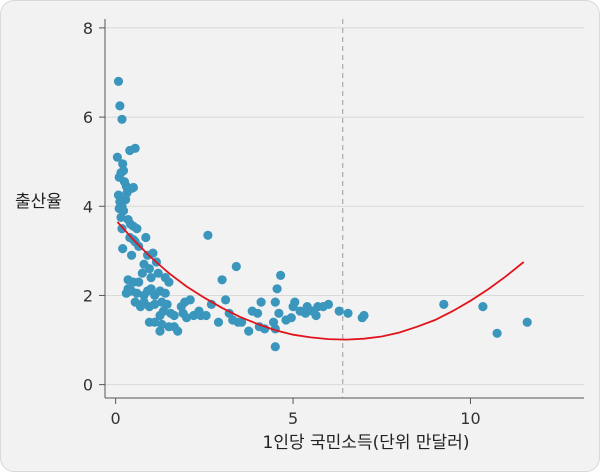 The width and height of the screenshot is (600, 472). I want to click on x-tick-label: 10, so click(470, 418).